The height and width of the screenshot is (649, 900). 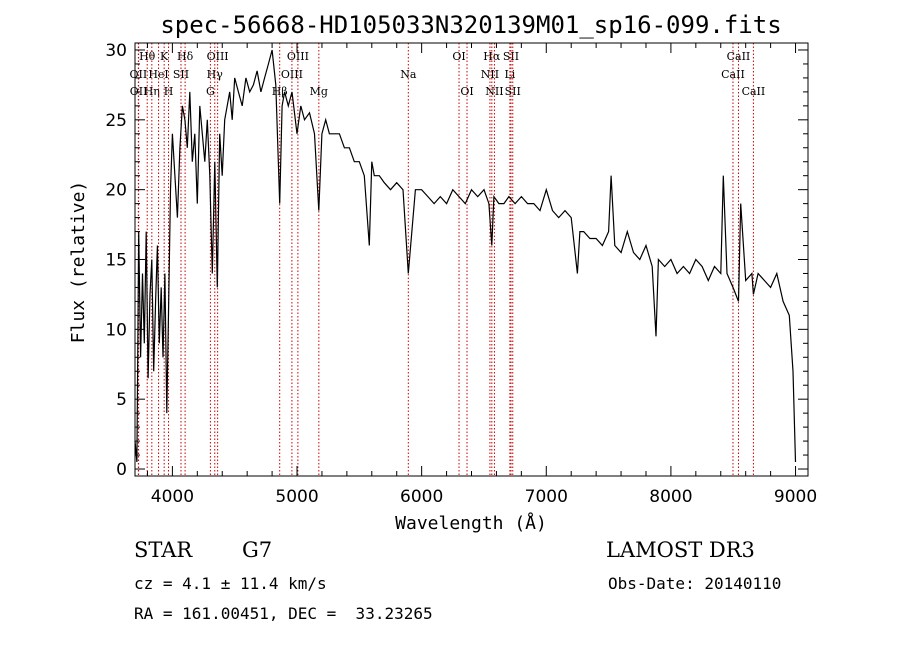 I want to click on x-axis-label: Wavelength (Å), so click(x=471, y=523).